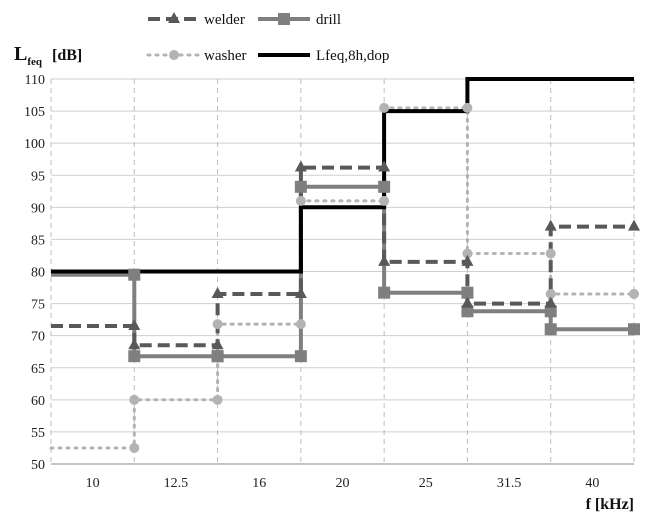 The image size is (647, 512). I want to click on y-tick-label: 105, so click(34, 112).